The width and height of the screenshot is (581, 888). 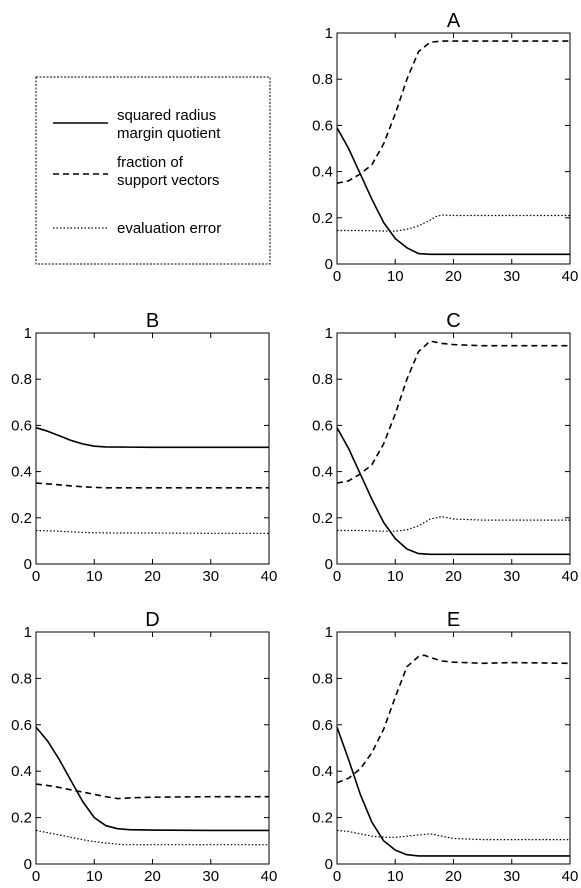 What do you see at coordinates (150, 162) in the screenshot?
I see `legend-label: fraction of` at bounding box center [150, 162].